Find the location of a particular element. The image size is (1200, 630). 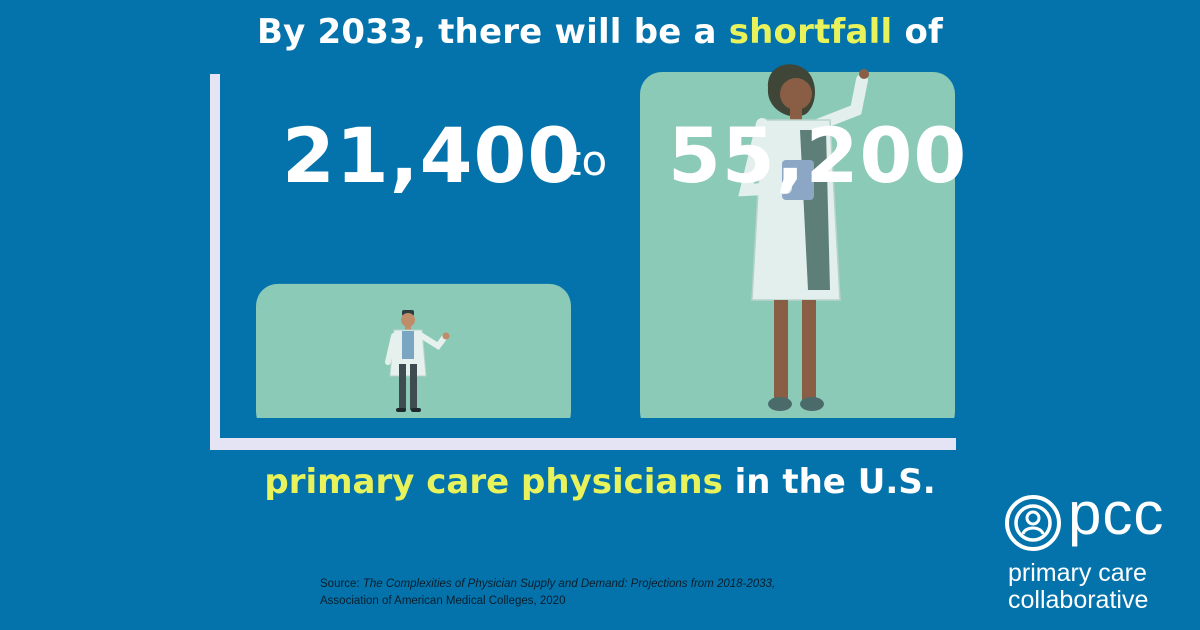

logo-wordmark: pcc is located at coordinates (1116, 513).